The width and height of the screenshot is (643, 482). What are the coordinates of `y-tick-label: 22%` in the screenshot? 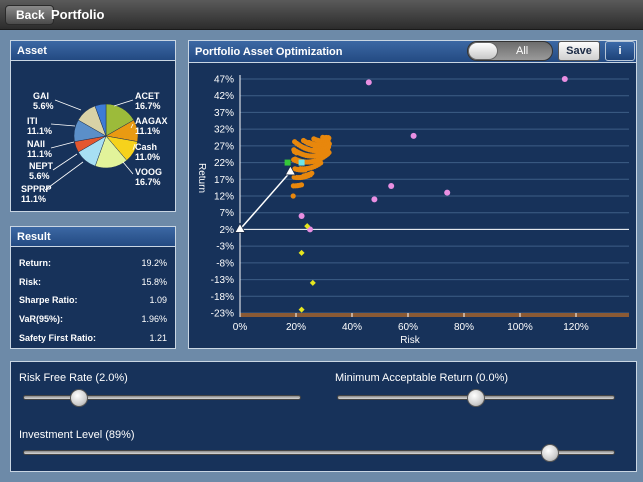 It's located at (224, 163).